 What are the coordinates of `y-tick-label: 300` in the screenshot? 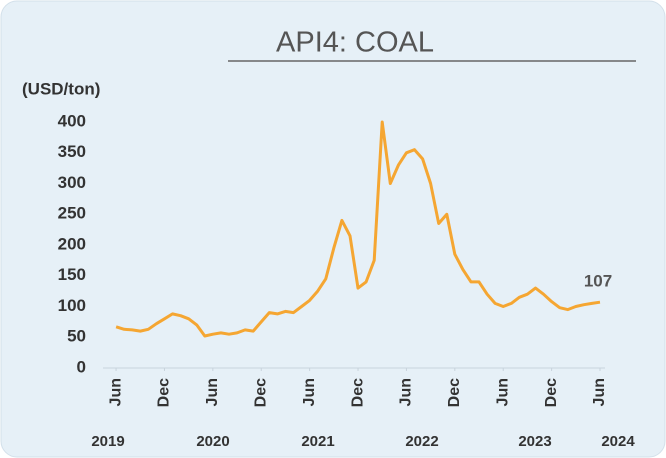 It's located at (72, 182).